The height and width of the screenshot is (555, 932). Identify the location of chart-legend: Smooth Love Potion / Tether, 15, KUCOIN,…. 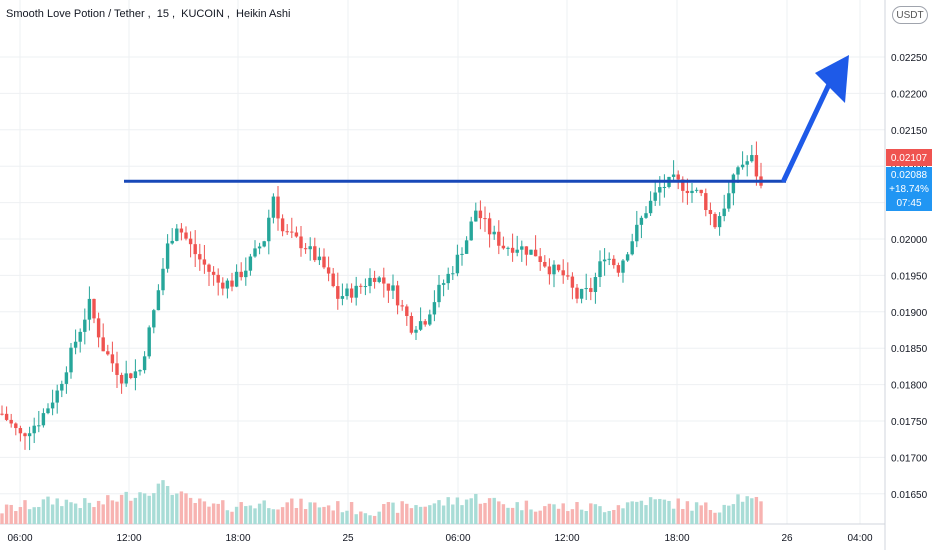
(148, 14).